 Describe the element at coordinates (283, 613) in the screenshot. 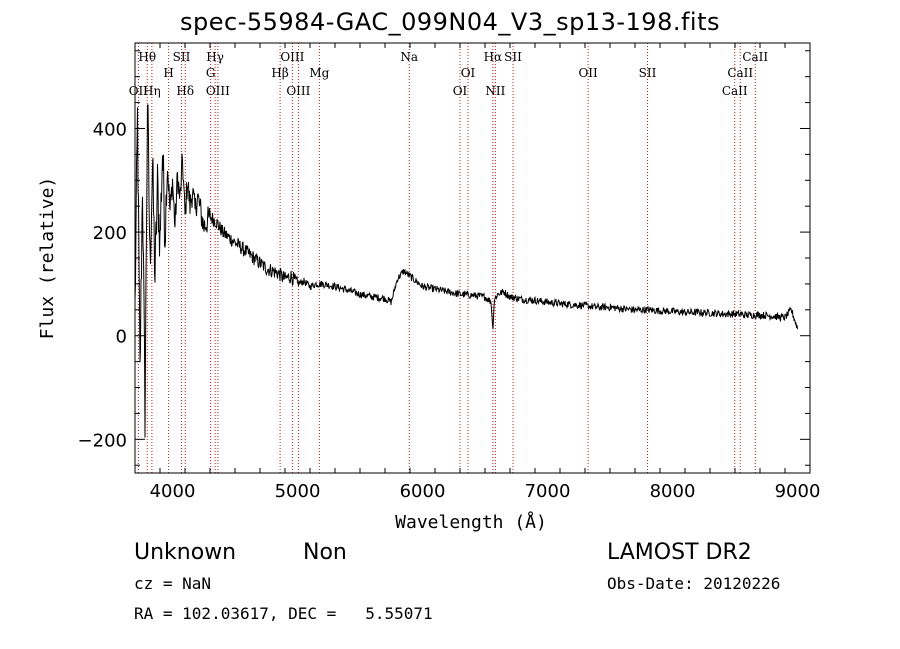

I see `ra-dec: RA = 102.03617, DEC = 5.55071` at that location.